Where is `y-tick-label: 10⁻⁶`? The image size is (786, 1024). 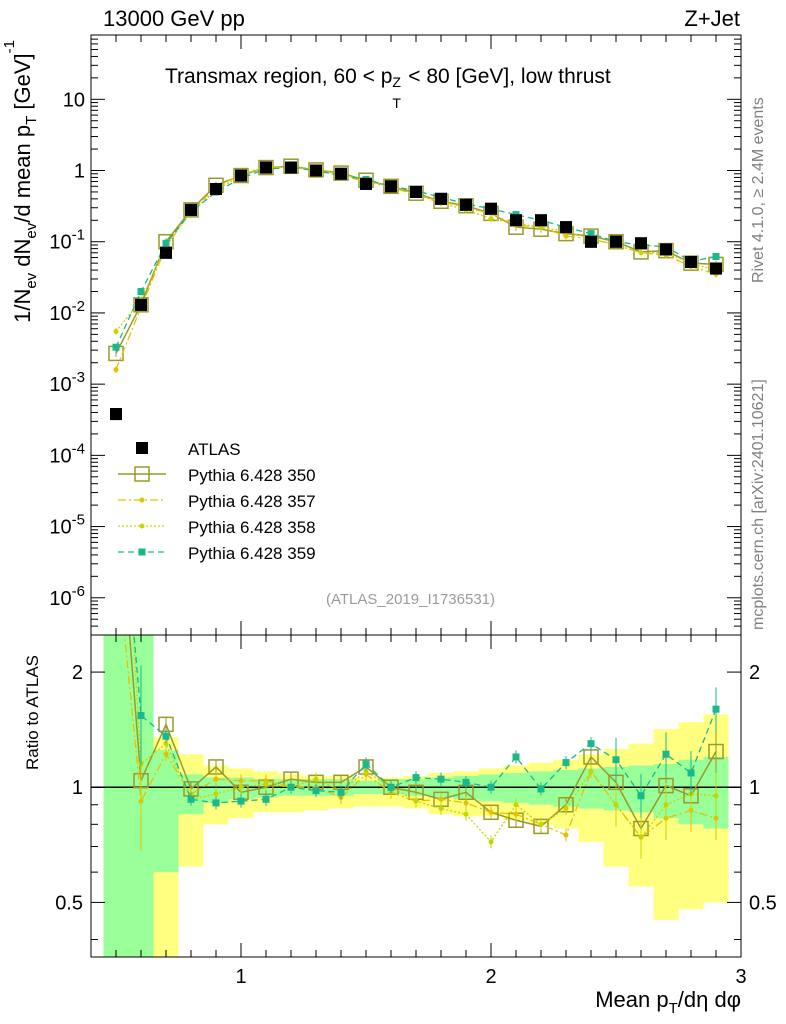 y-tick-label: 10⁻⁶ is located at coordinates (67, 596).